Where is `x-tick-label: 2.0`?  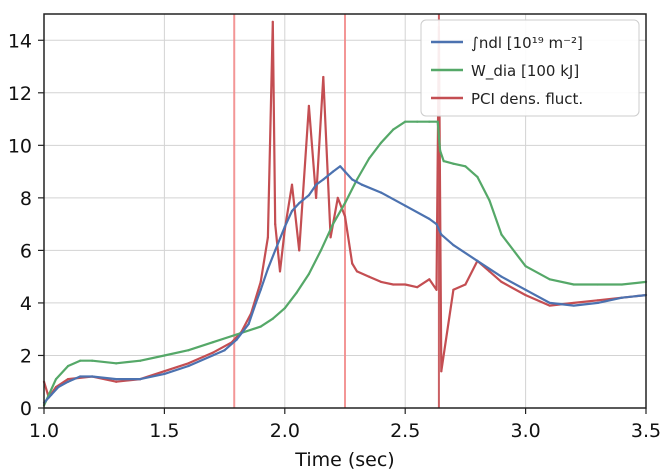 x-tick-label: 2.0 is located at coordinates (285, 431).